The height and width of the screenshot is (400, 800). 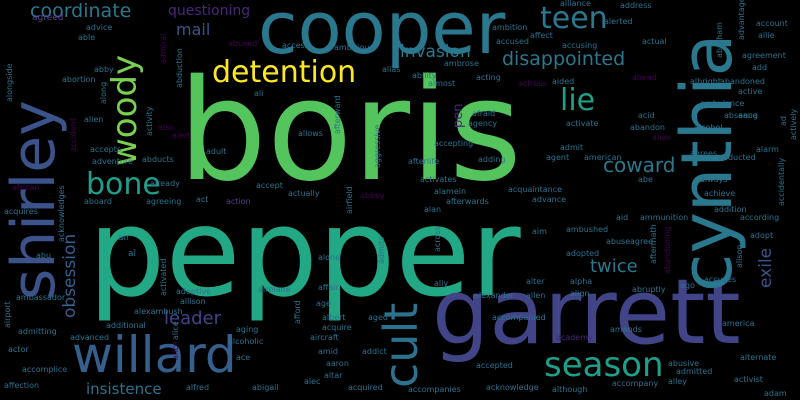 What do you see at coordinates (22, 385) in the screenshot?
I see `word-affection: affection` at bounding box center [22, 385].